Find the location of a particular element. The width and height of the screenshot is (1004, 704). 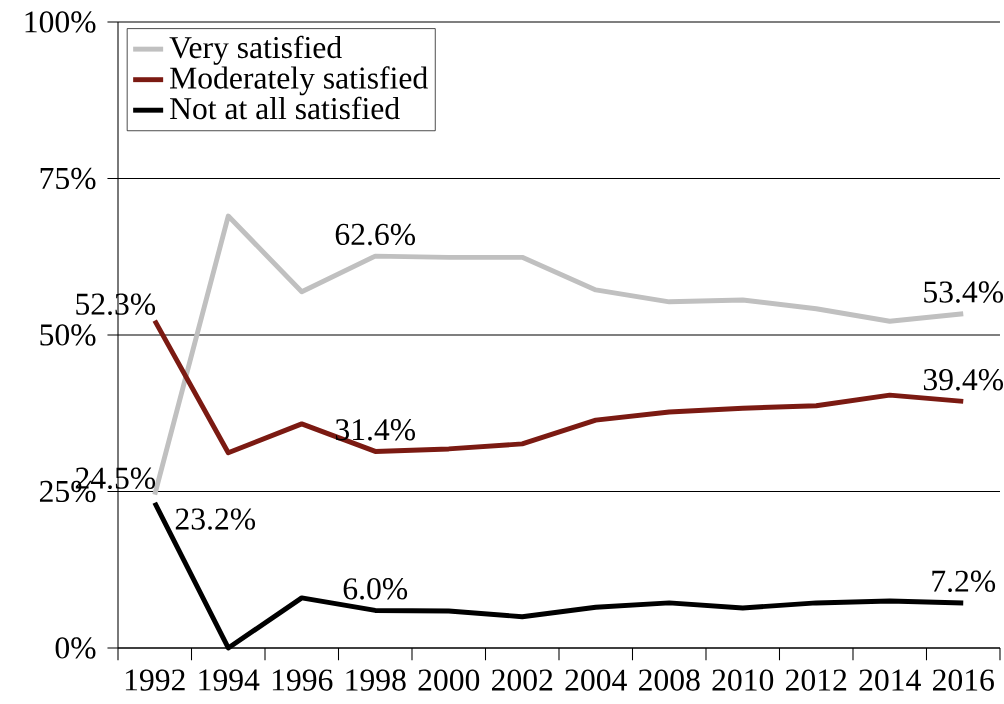

x-tick-label: 2004 is located at coordinates (596, 680).